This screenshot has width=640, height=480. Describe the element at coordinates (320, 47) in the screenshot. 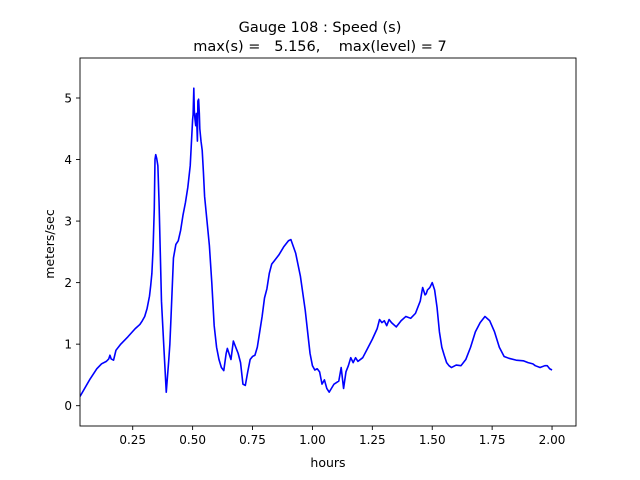

I see `chart-title-line2: max(s) = 5.156, max(level) = 7` at that location.